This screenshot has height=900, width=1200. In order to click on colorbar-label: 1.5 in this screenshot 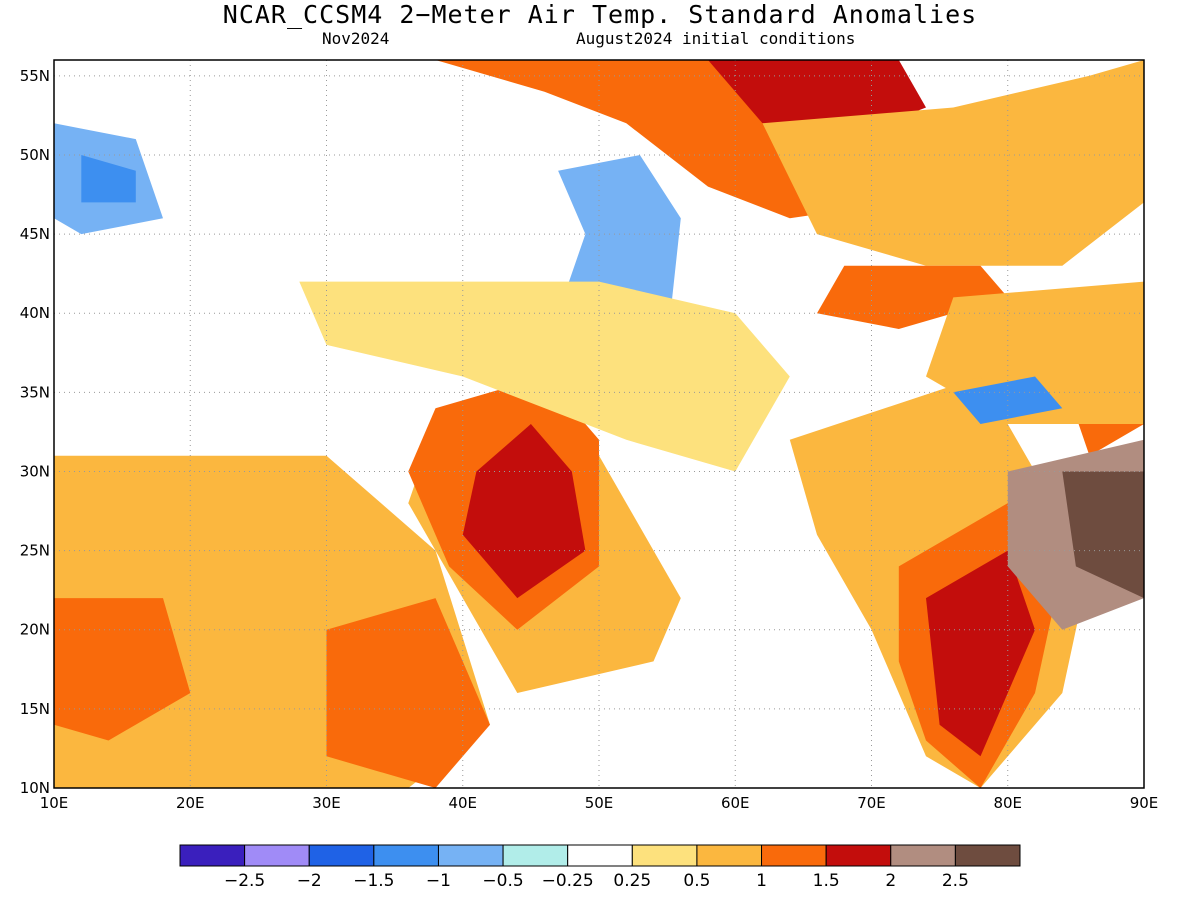, I will do `click(826, 881)`.